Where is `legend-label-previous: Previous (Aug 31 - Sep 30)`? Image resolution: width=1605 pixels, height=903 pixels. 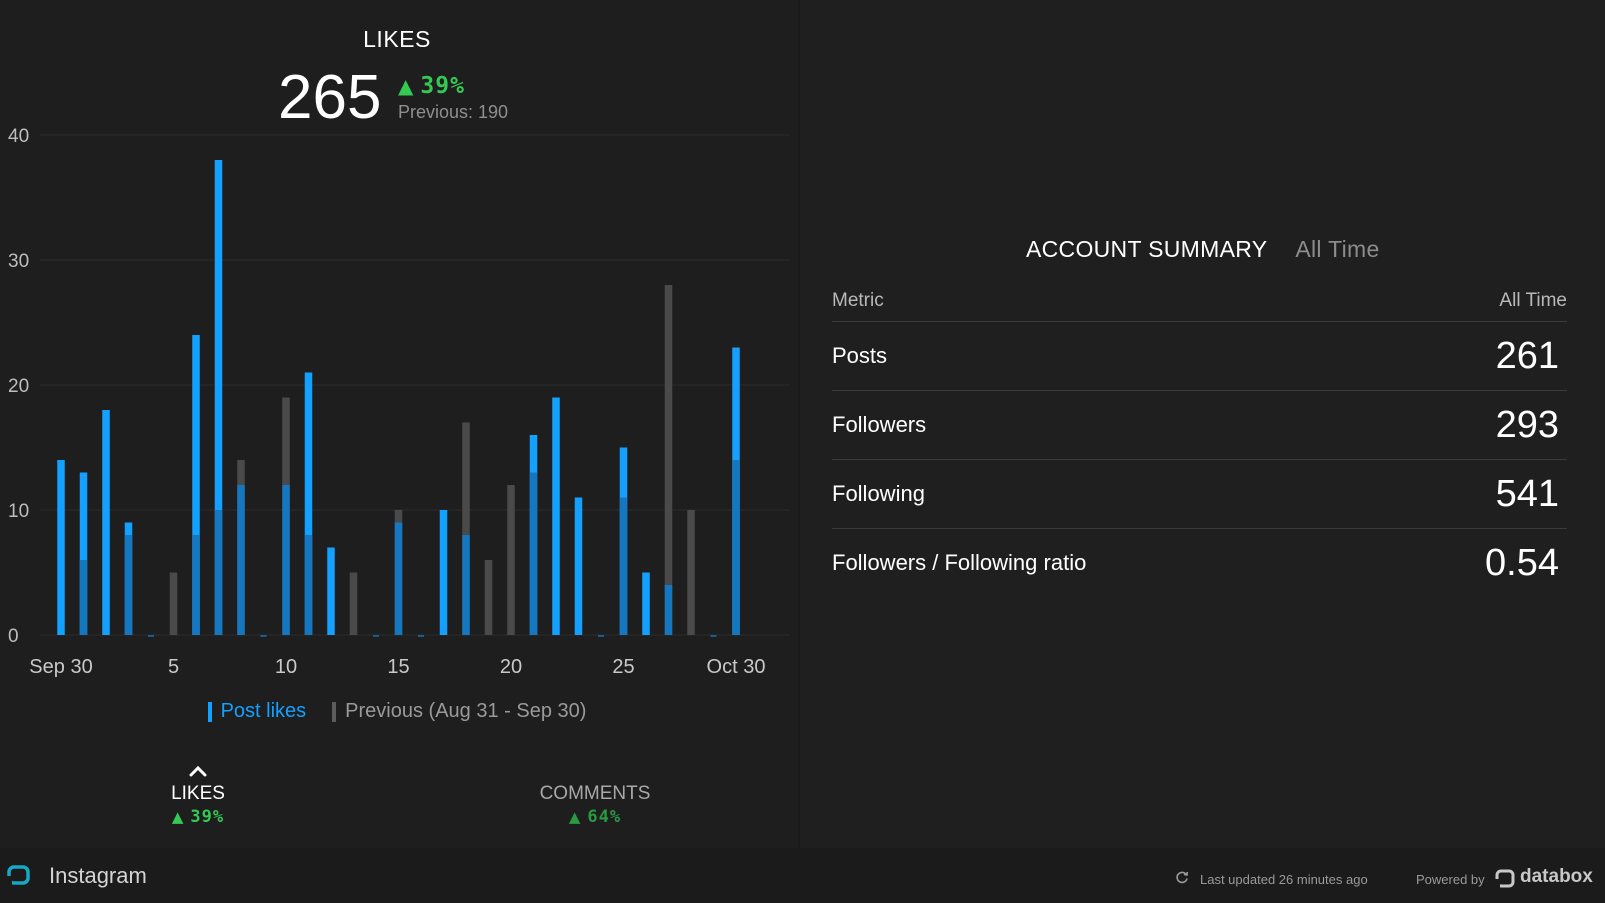 legend-label-previous: Previous (Aug 31 - Sep 30) is located at coordinates (466, 711).